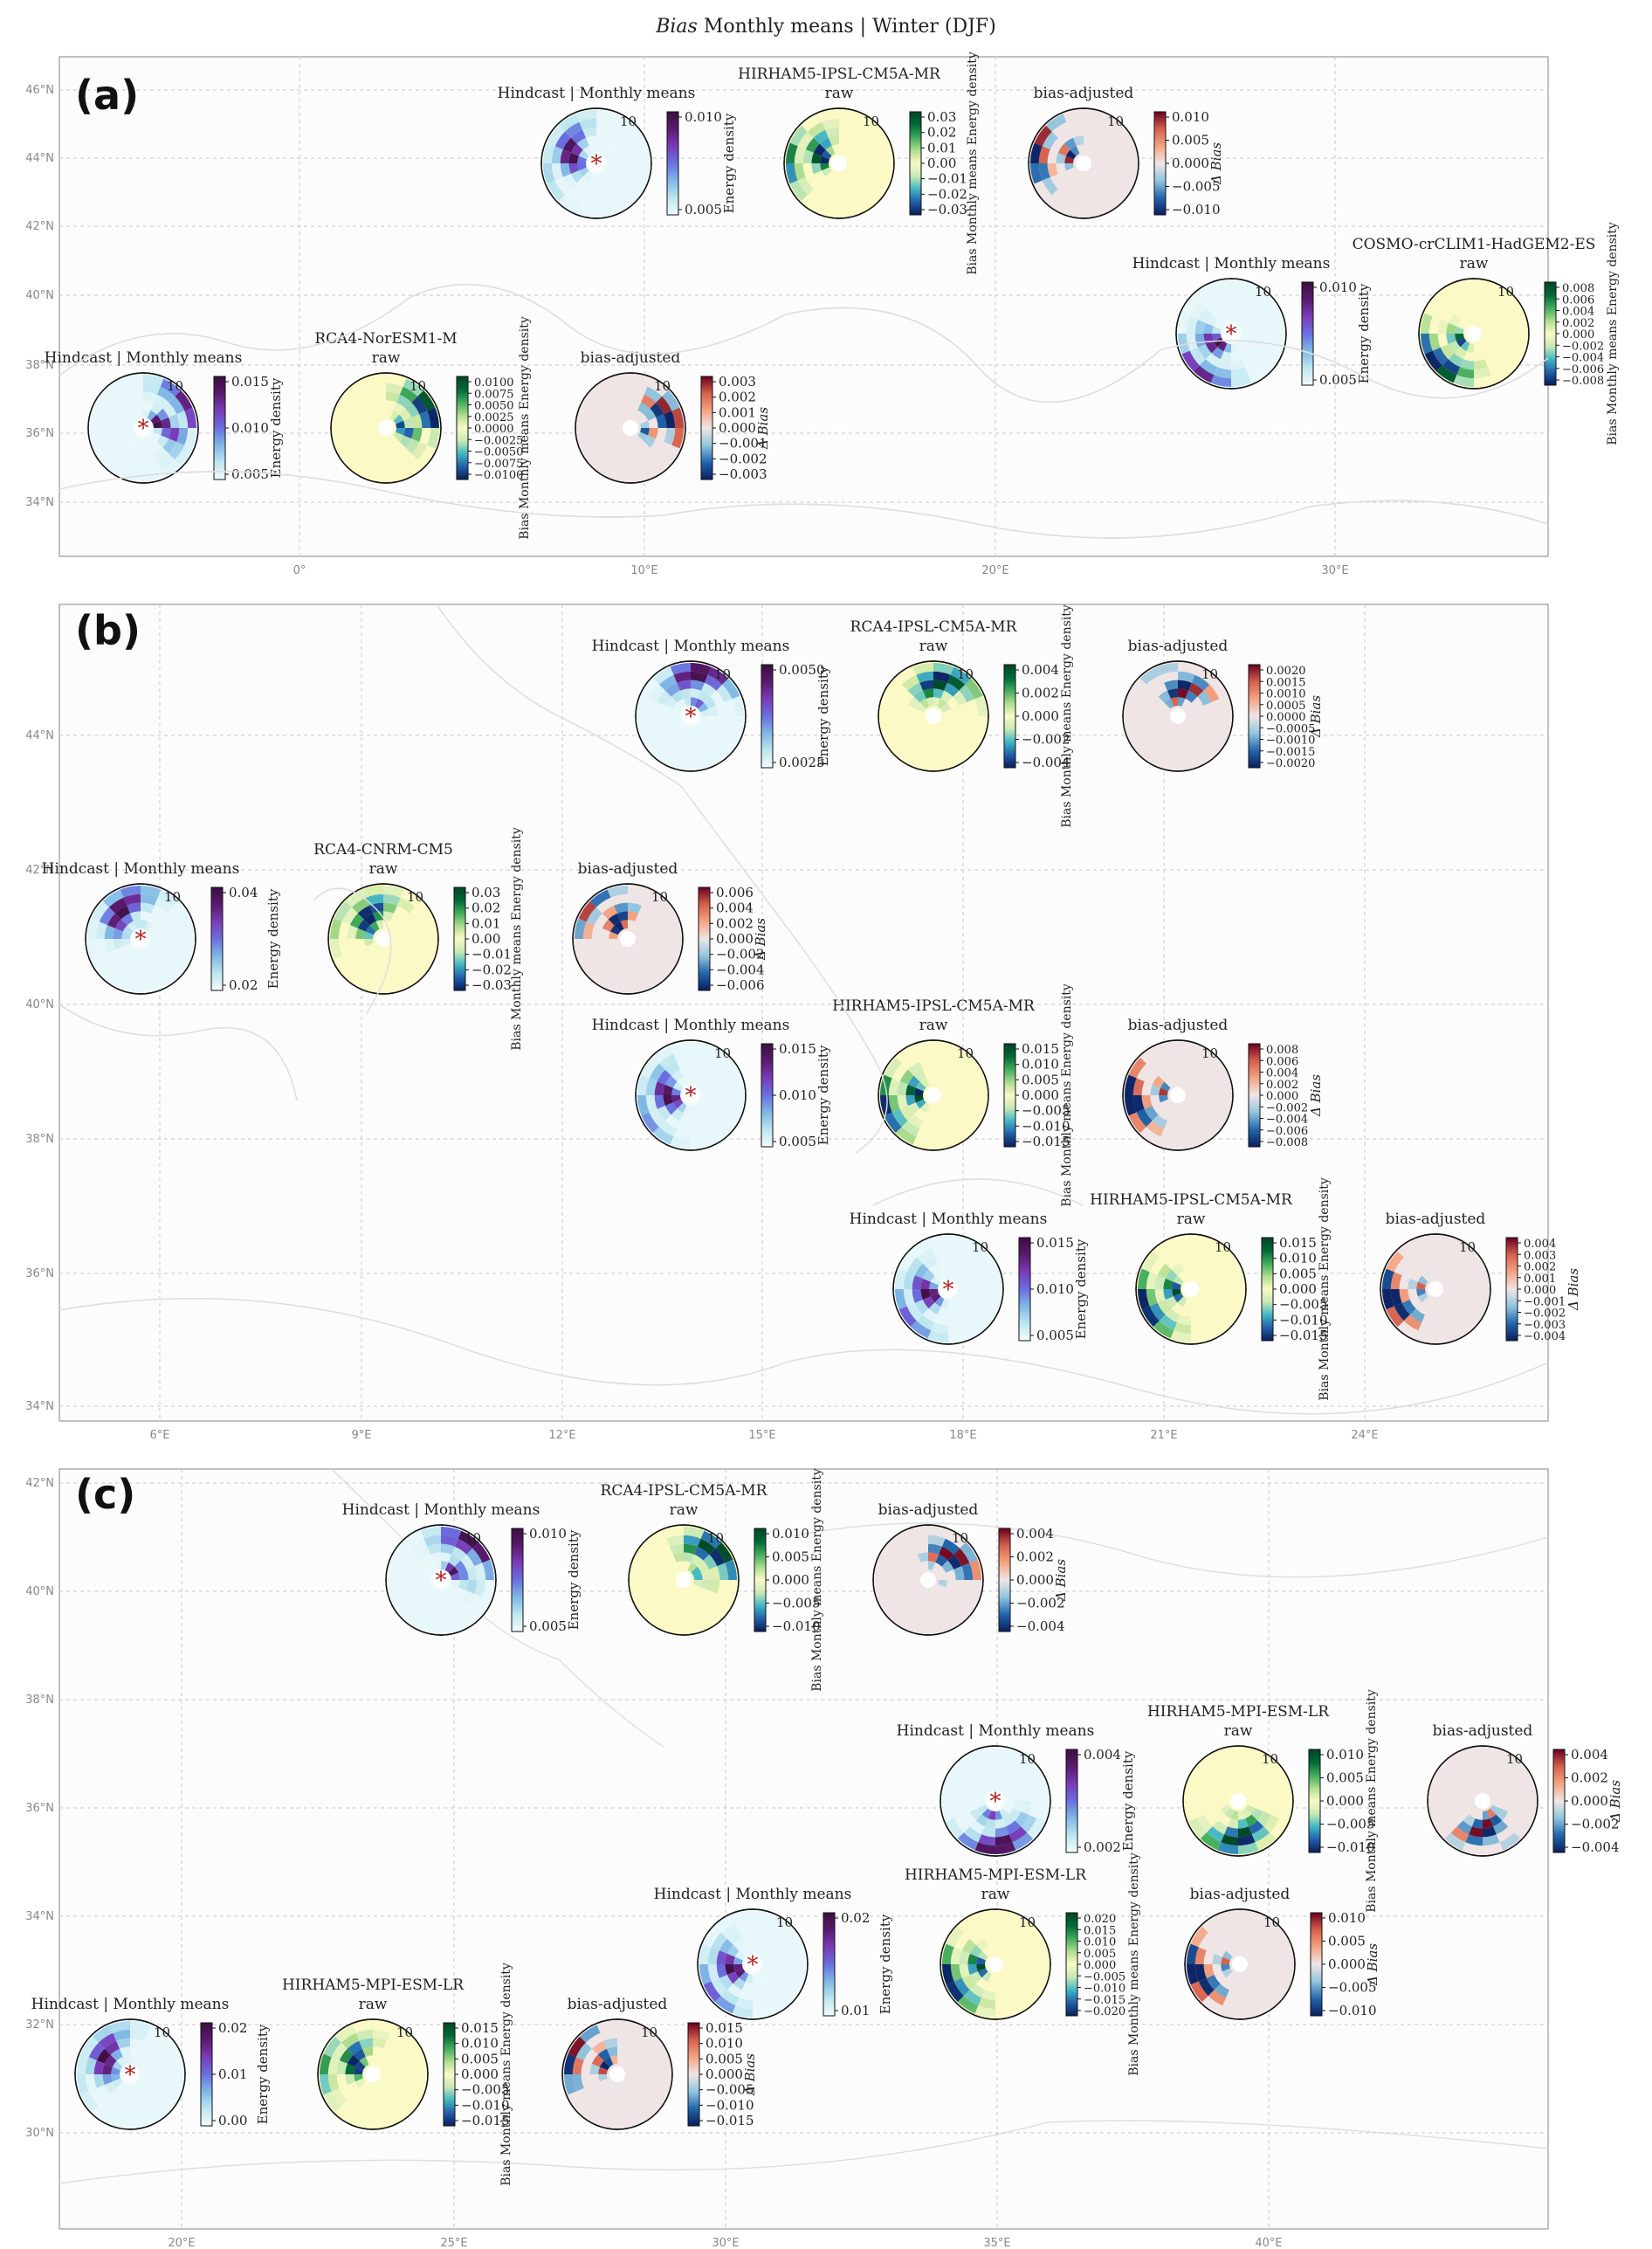 This screenshot has width=1652, height=2249. Describe the element at coordinates (206, 2074) in the screenshot. I see `colorbar` at that location.